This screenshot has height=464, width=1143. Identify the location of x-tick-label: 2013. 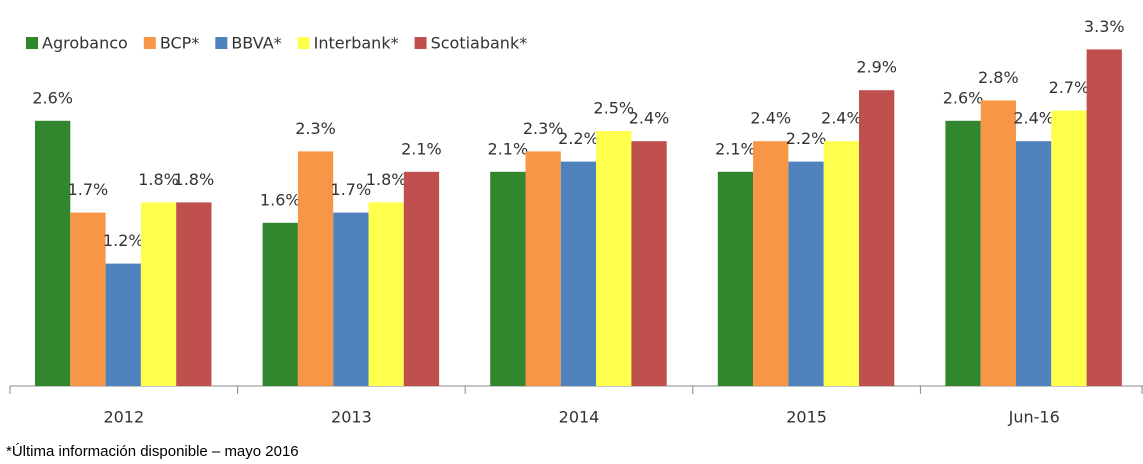
(351, 417).